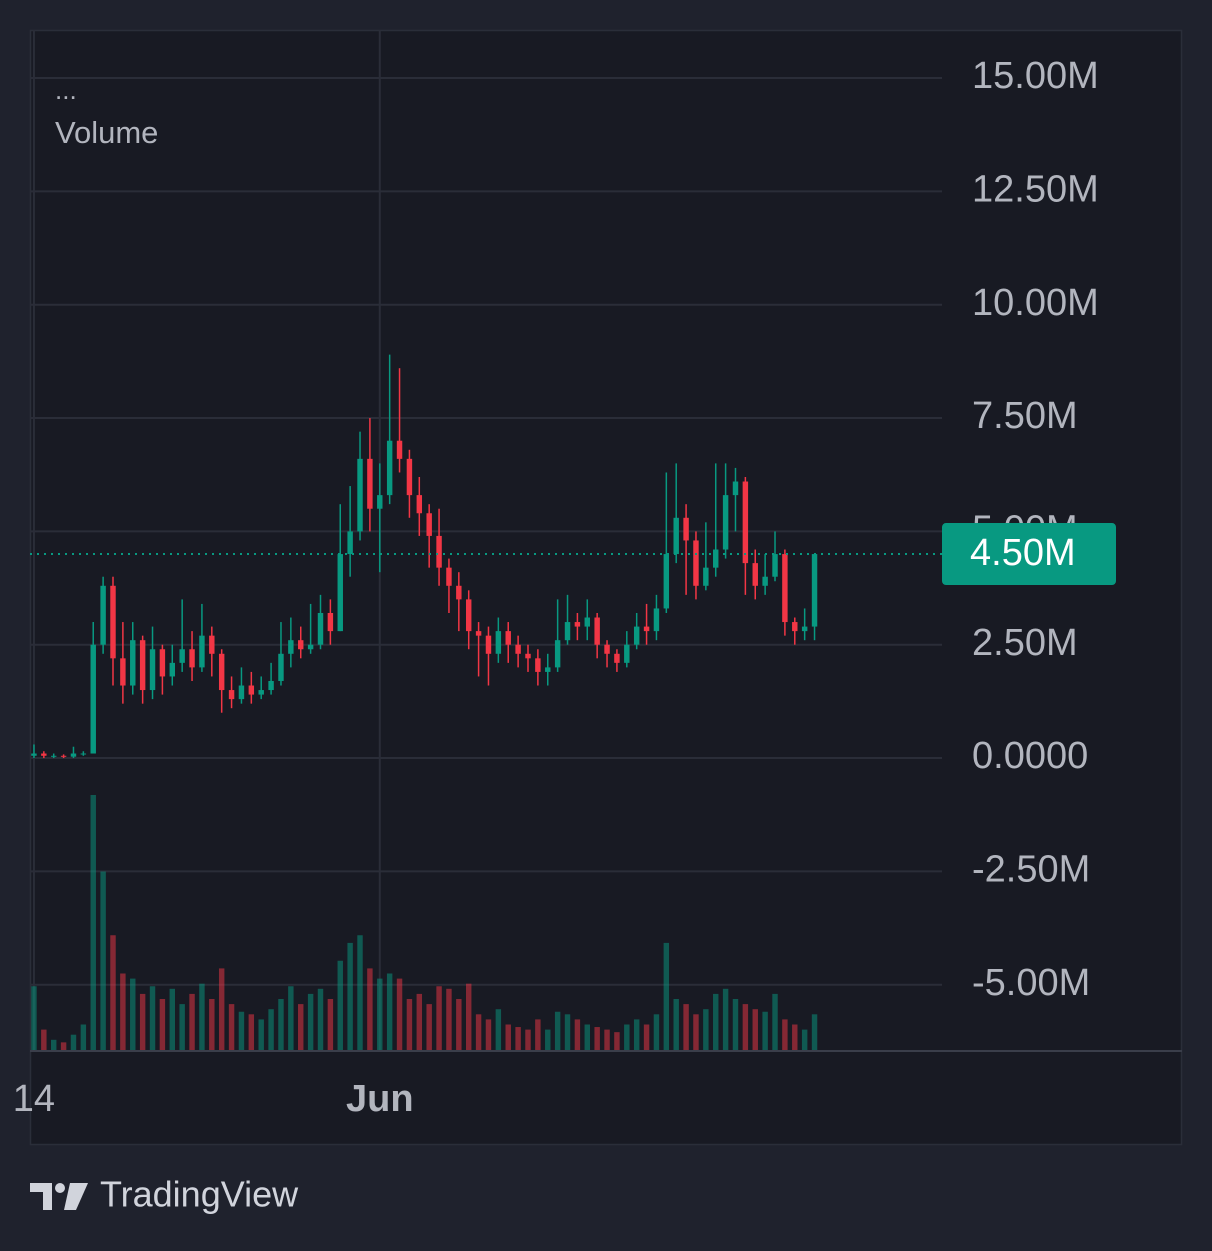 The image size is (1212, 1251). I want to click on y-tick-label: 12.50M, so click(1035, 189).